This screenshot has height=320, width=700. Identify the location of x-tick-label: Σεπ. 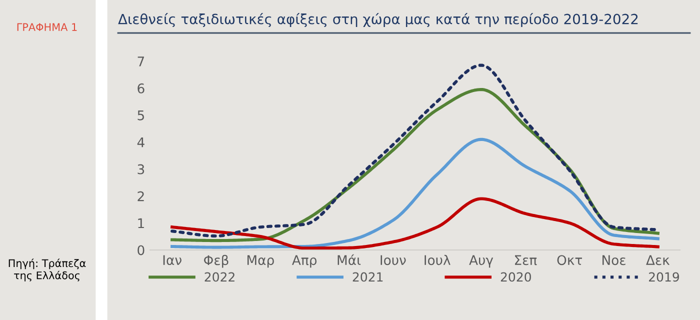
(526, 260).